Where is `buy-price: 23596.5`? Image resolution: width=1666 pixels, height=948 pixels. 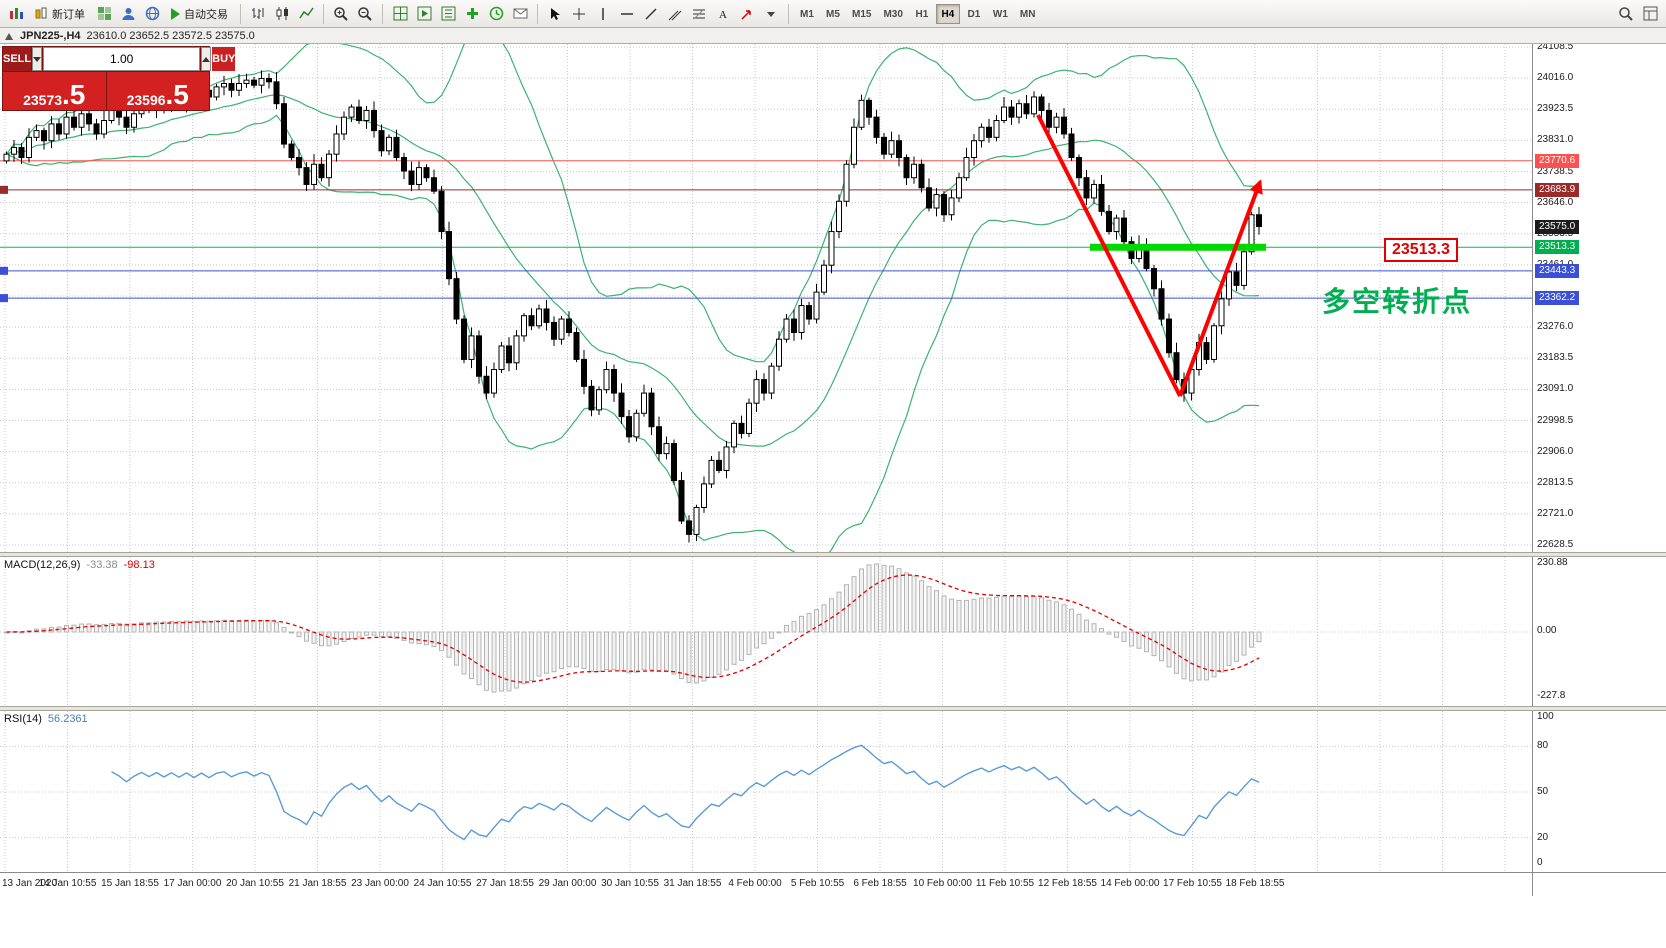
buy-price: 23596.5 is located at coordinates (157, 91).